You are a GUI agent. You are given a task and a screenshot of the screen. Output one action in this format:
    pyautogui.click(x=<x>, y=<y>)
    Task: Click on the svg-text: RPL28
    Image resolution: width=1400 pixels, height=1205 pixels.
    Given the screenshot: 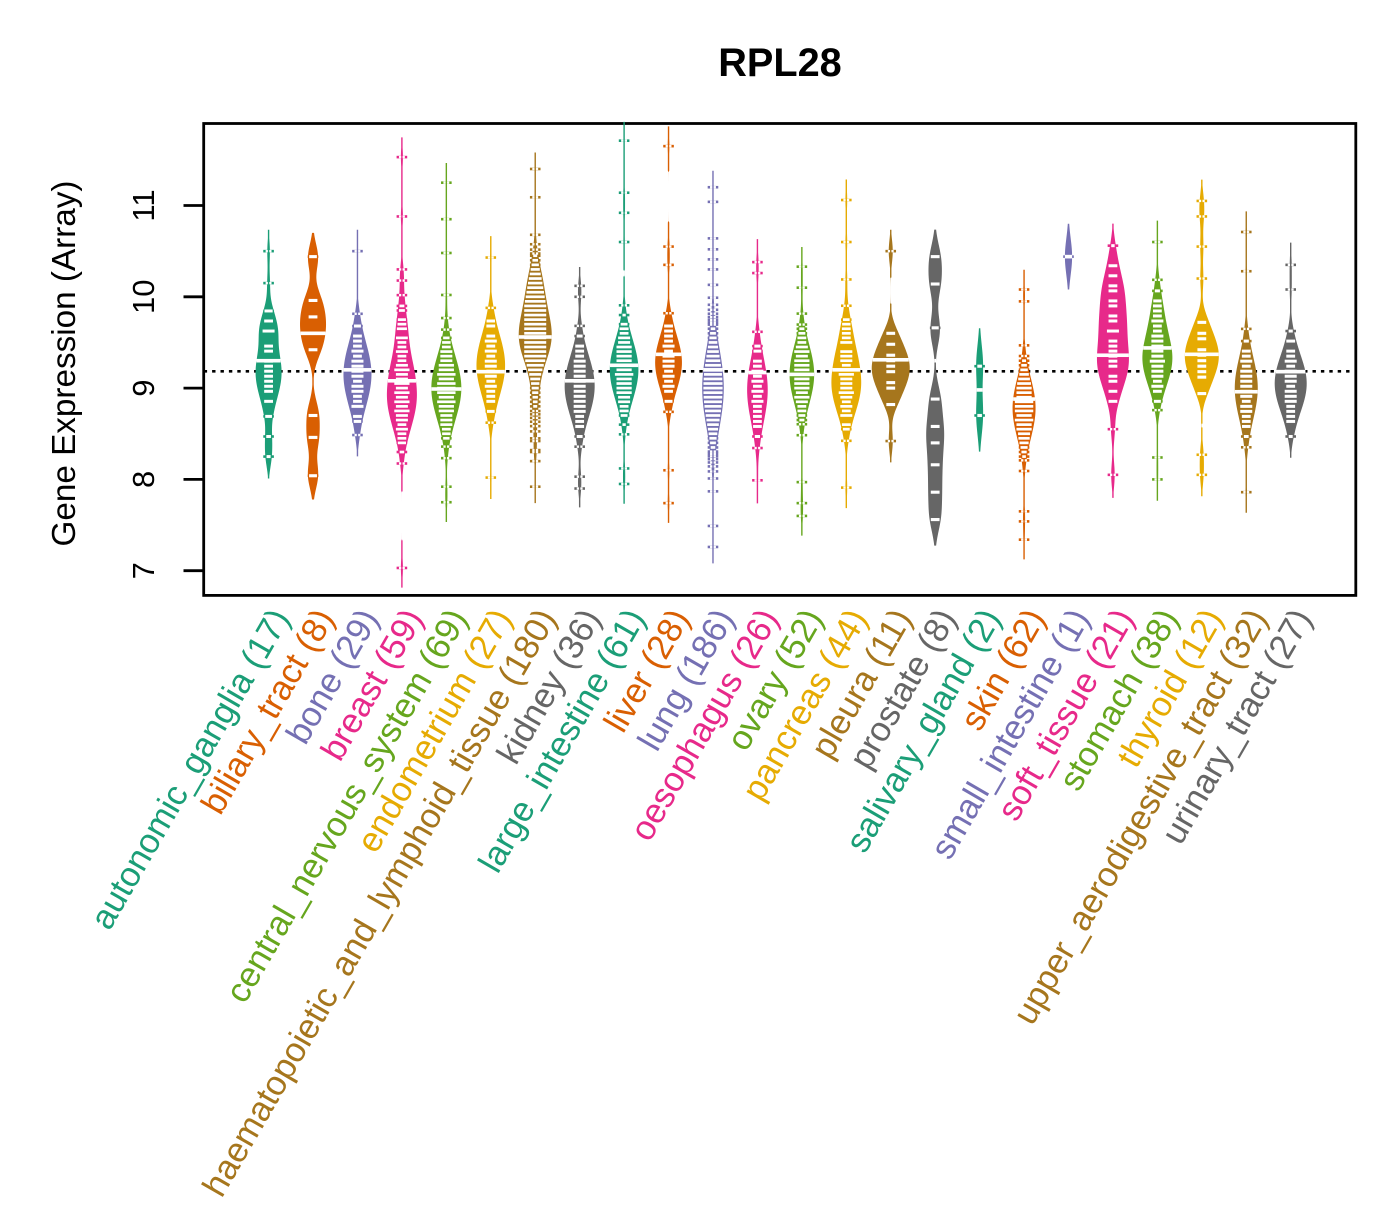 What is the action you would take?
    pyautogui.click(x=780, y=63)
    